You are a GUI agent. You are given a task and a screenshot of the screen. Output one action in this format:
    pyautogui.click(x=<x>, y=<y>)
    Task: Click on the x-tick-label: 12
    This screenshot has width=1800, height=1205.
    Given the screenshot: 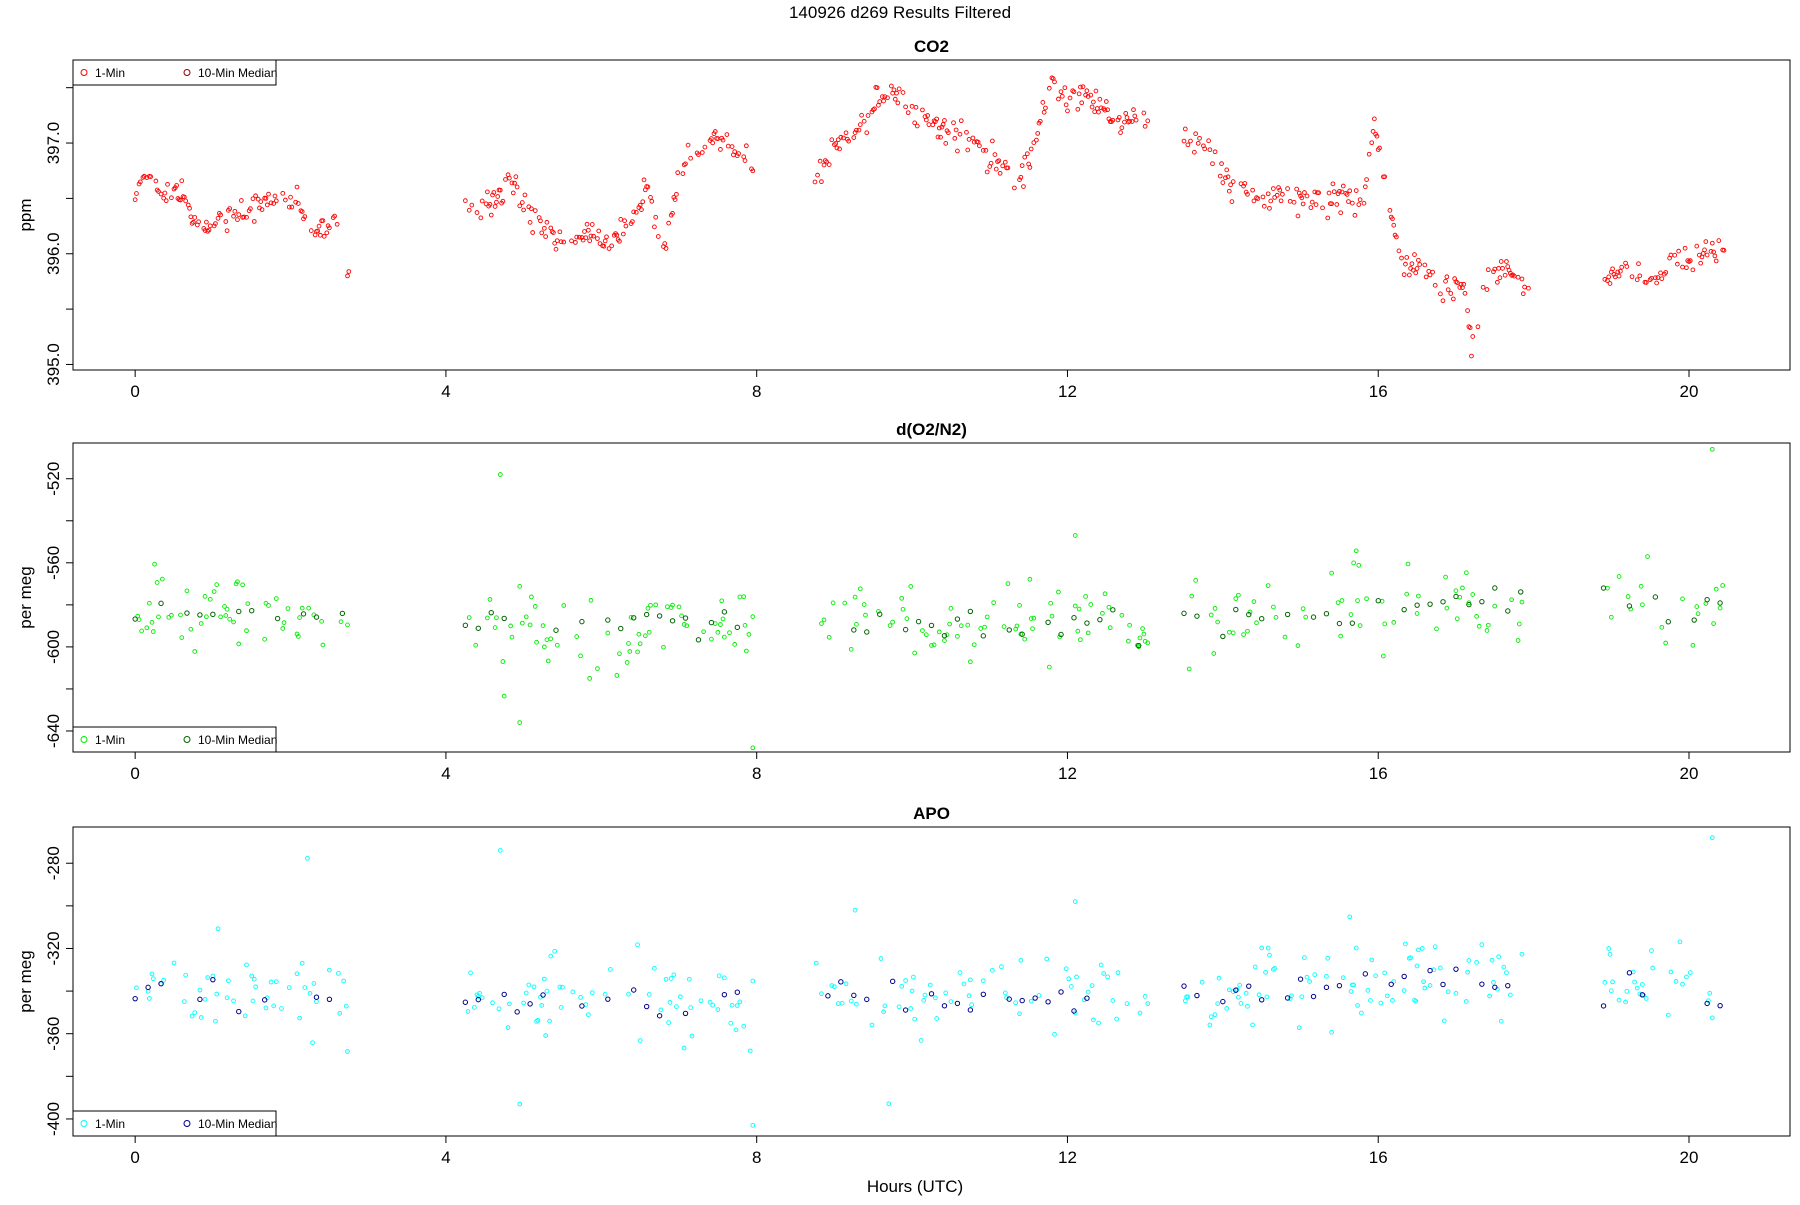 What is the action you would take?
    pyautogui.click(x=1067, y=1157)
    